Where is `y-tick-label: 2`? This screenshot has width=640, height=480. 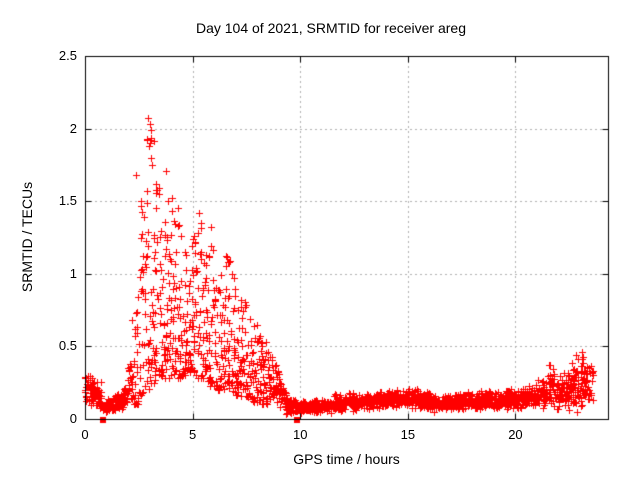 y-tick-label: 2 is located at coordinates (73, 128).